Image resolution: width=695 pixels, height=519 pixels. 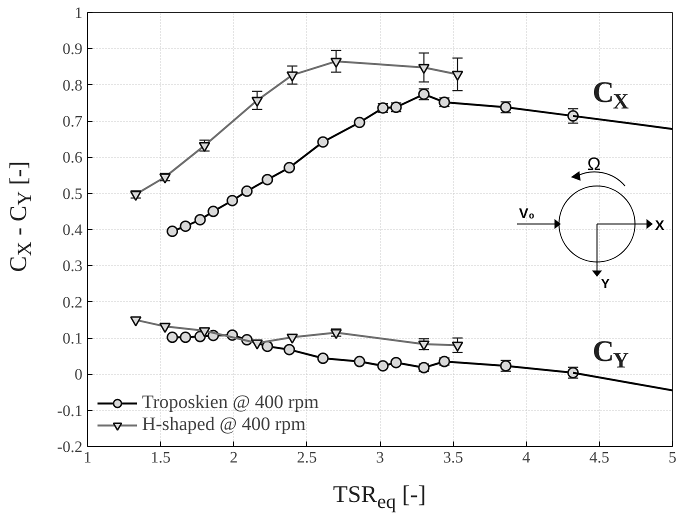 I want to click on y-tick-label: 0.8, so click(x=72, y=85).